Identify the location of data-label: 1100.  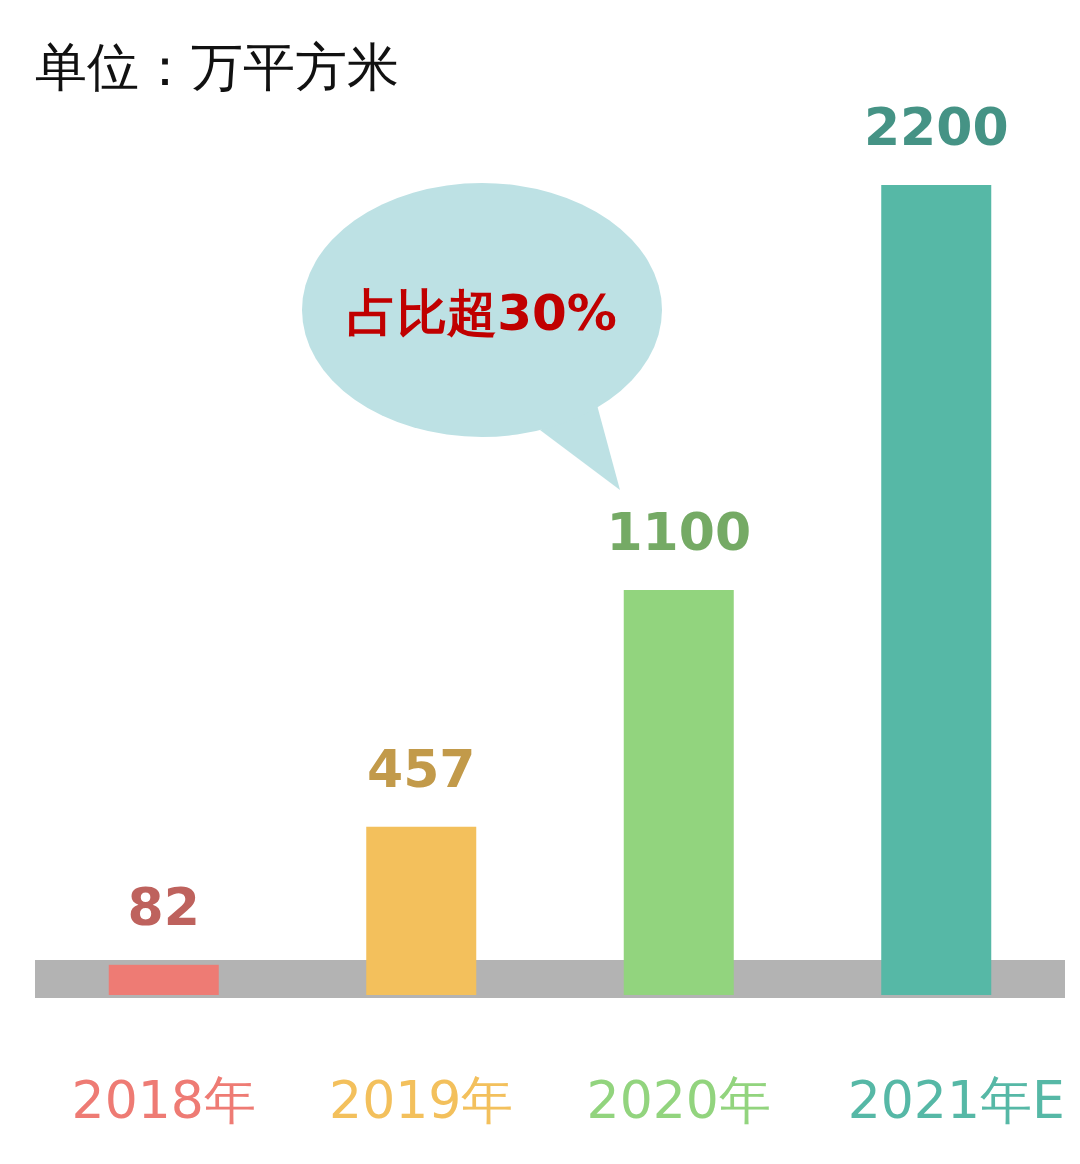
(679, 532).